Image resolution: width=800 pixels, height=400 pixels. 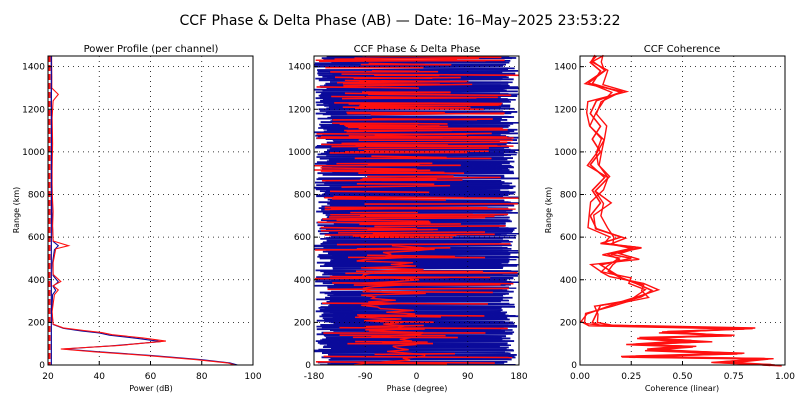 I want to click on power-ytick-label: 400, so click(x=36, y=281).